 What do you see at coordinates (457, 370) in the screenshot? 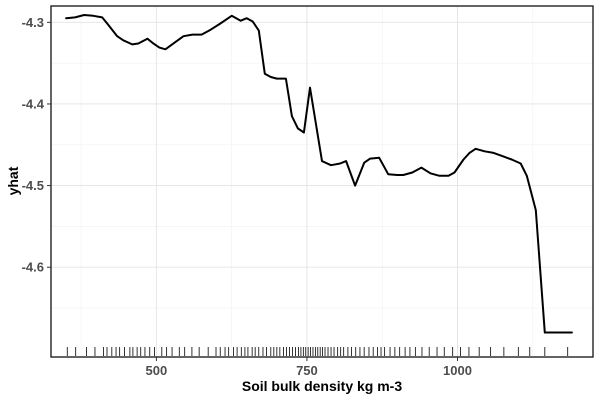
I see `x-tick-label: 1000` at bounding box center [457, 370].